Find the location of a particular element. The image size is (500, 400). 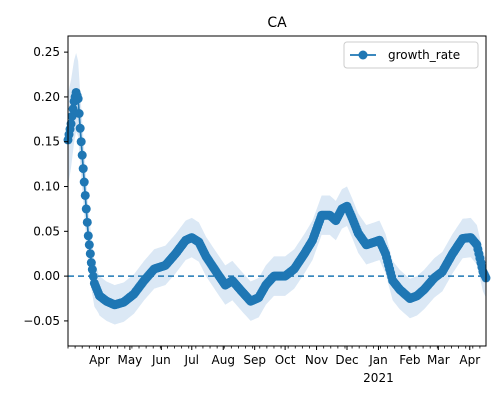

legend: growth_rate is located at coordinates (411, 55).